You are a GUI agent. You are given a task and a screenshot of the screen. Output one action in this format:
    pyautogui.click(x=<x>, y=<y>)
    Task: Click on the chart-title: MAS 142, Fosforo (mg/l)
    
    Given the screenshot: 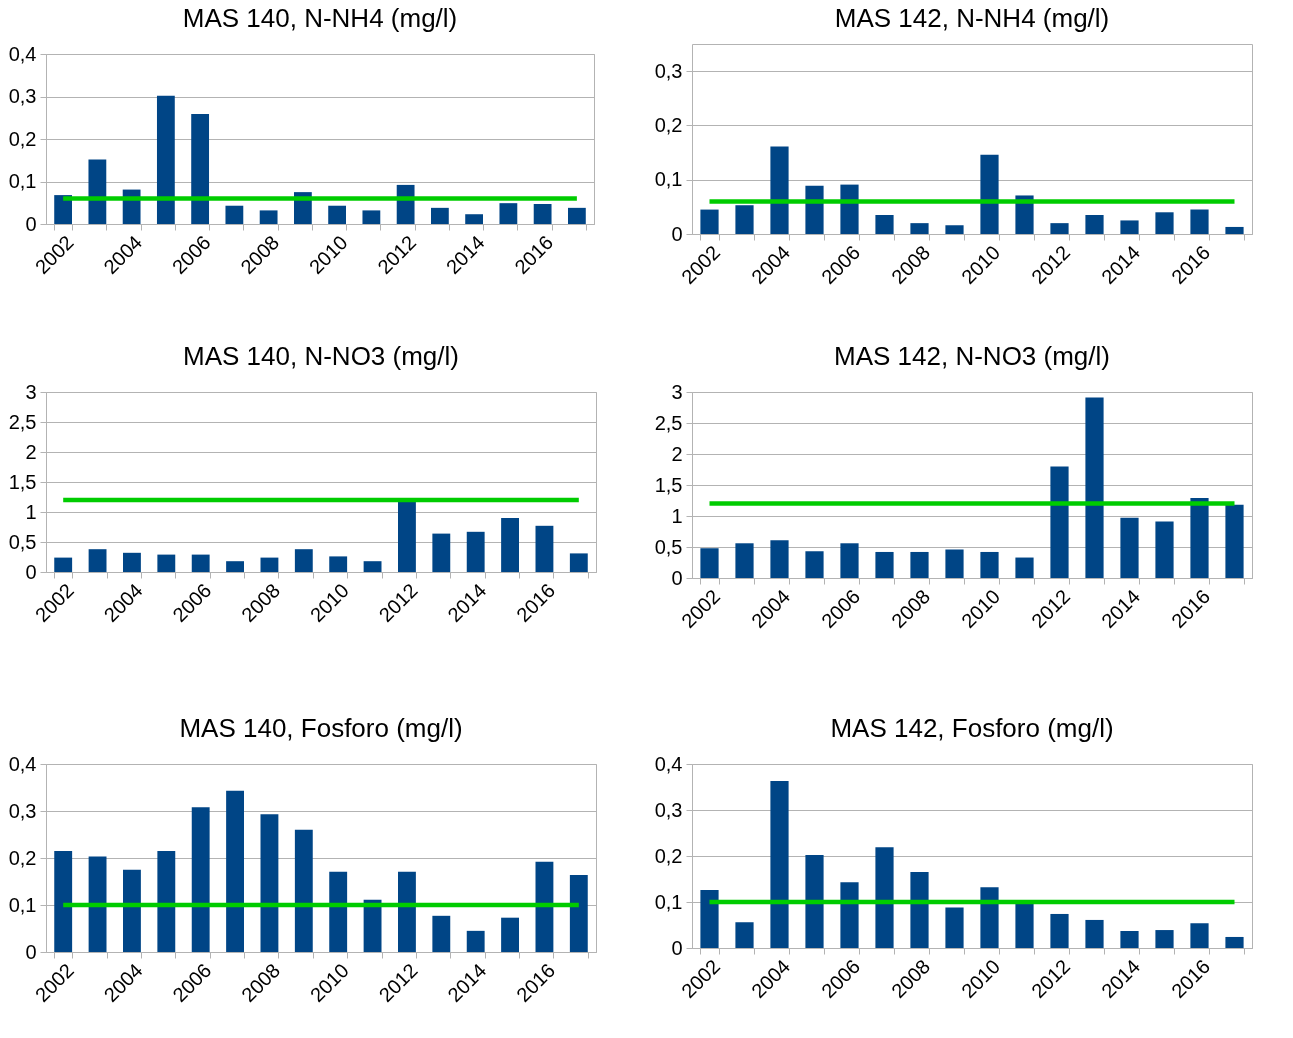 What is the action you would take?
    pyautogui.click(x=972, y=728)
    